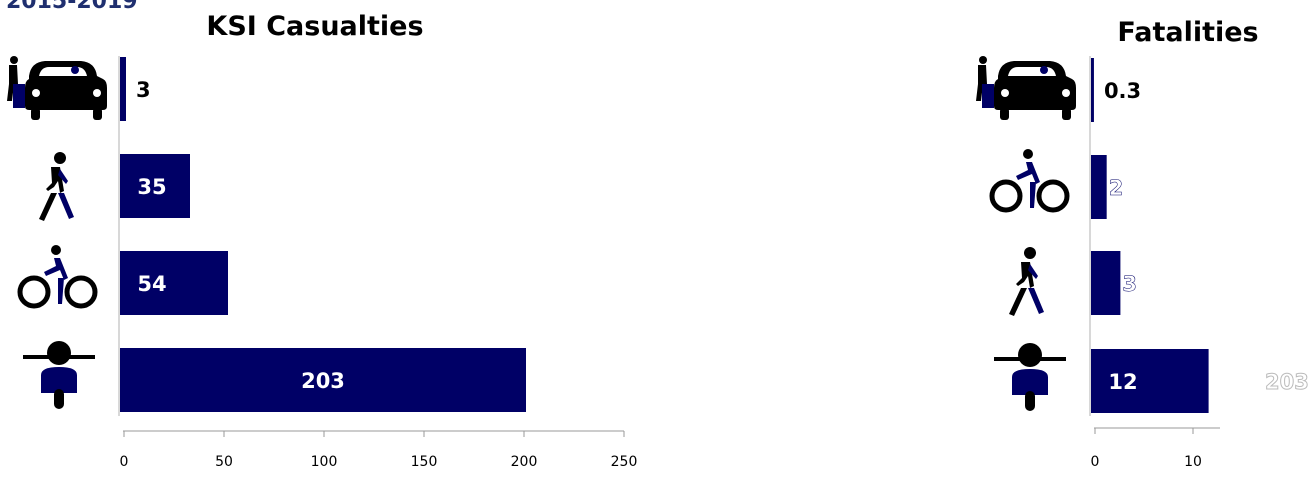 This screenshot has height=491, width=1312. What do you see at coordinates (314, 26) in the screenshot?
I see `ksi-chart-title: KSI Casualties` at bounding box center [314, 26].